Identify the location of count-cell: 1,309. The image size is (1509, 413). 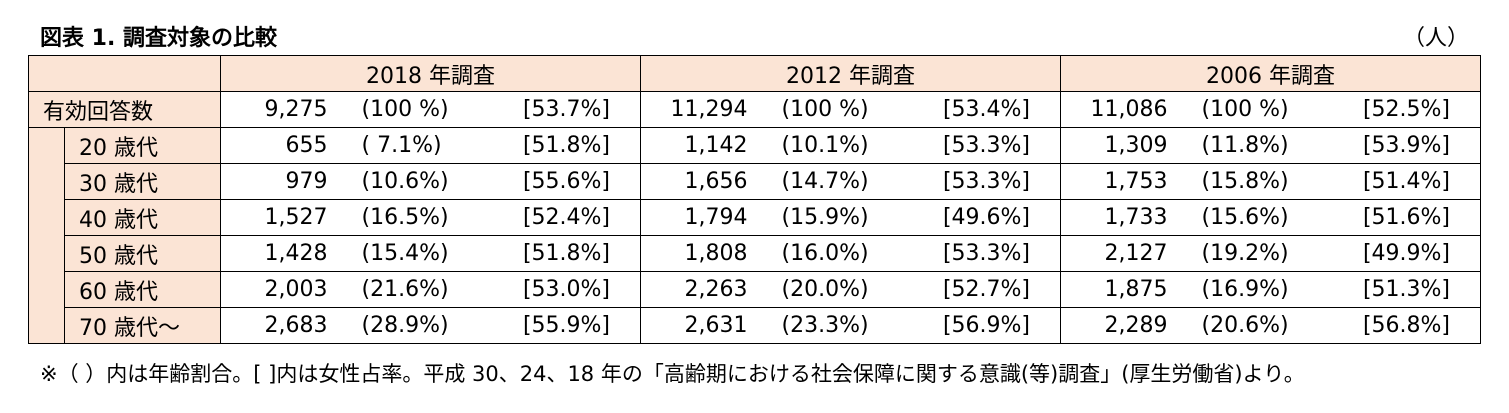
(1123, 145).